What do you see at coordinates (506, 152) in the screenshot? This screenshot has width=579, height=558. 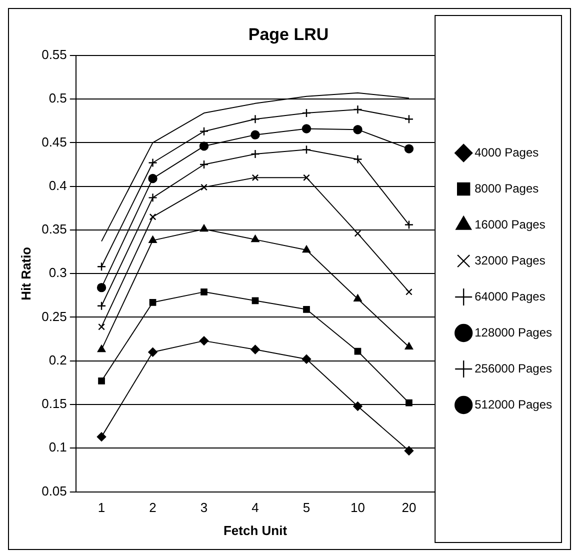 I see `legend-label: 4000 Pages` at bounding box center [506, 152].